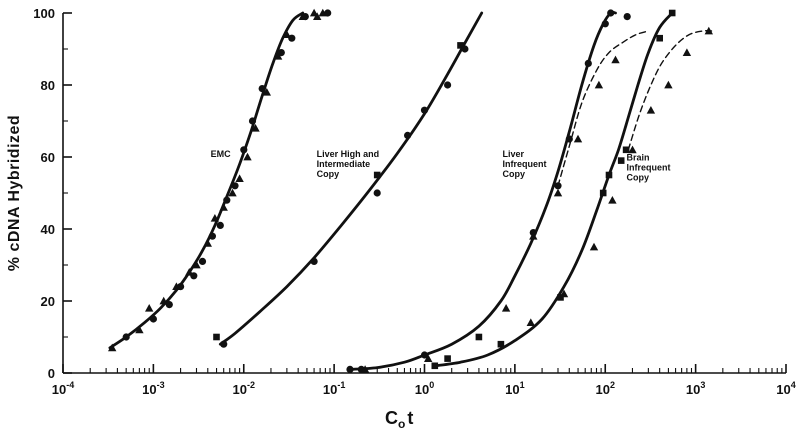 This screenshot has width=802, height=435. I want to click on x-axis-label-tail: t, so click(410, 418).